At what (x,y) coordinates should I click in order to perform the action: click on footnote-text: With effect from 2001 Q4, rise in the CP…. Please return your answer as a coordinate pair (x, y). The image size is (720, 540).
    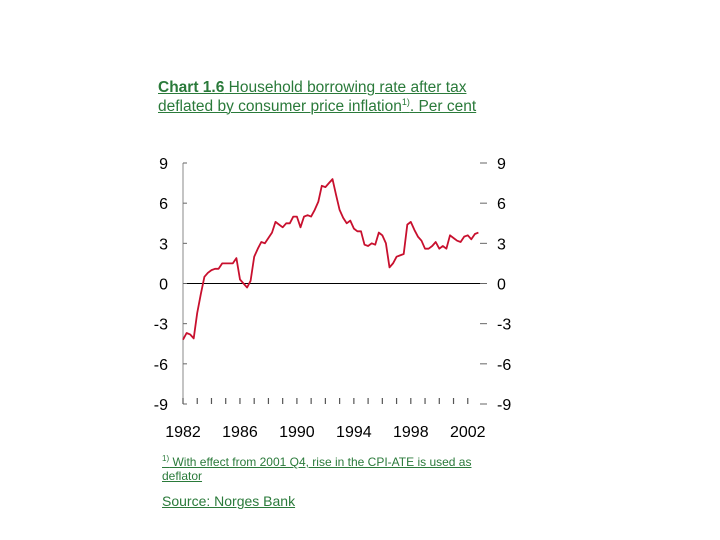
    Looking at the image, I should click on (317, 469).